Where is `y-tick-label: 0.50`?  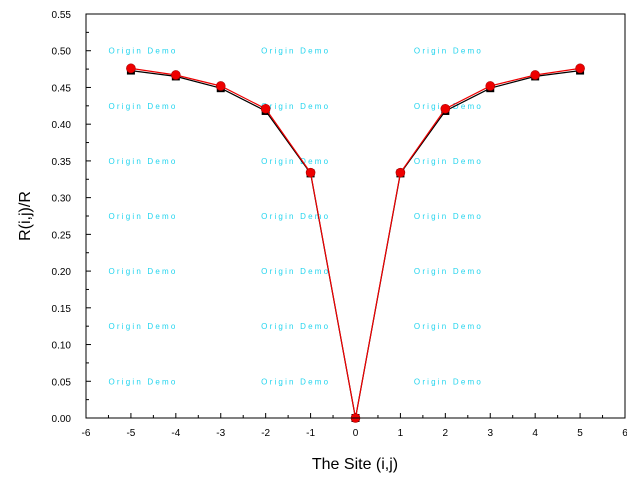 y-tick-label: 0.50 is located at coordinates (62, 52).